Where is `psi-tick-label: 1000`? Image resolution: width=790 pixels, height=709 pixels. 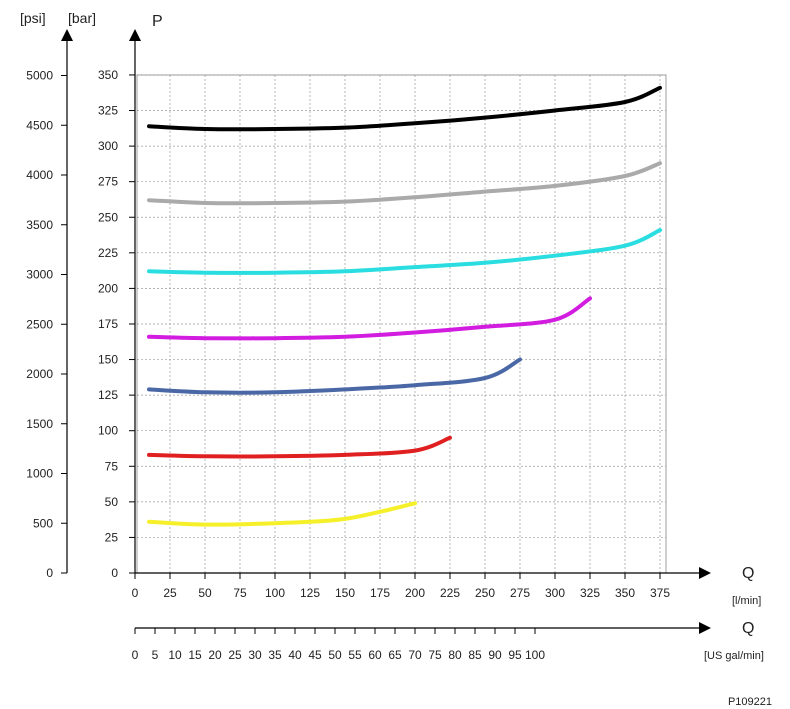
psi-tick-label: 1000 is located at coordinates (39, 474).